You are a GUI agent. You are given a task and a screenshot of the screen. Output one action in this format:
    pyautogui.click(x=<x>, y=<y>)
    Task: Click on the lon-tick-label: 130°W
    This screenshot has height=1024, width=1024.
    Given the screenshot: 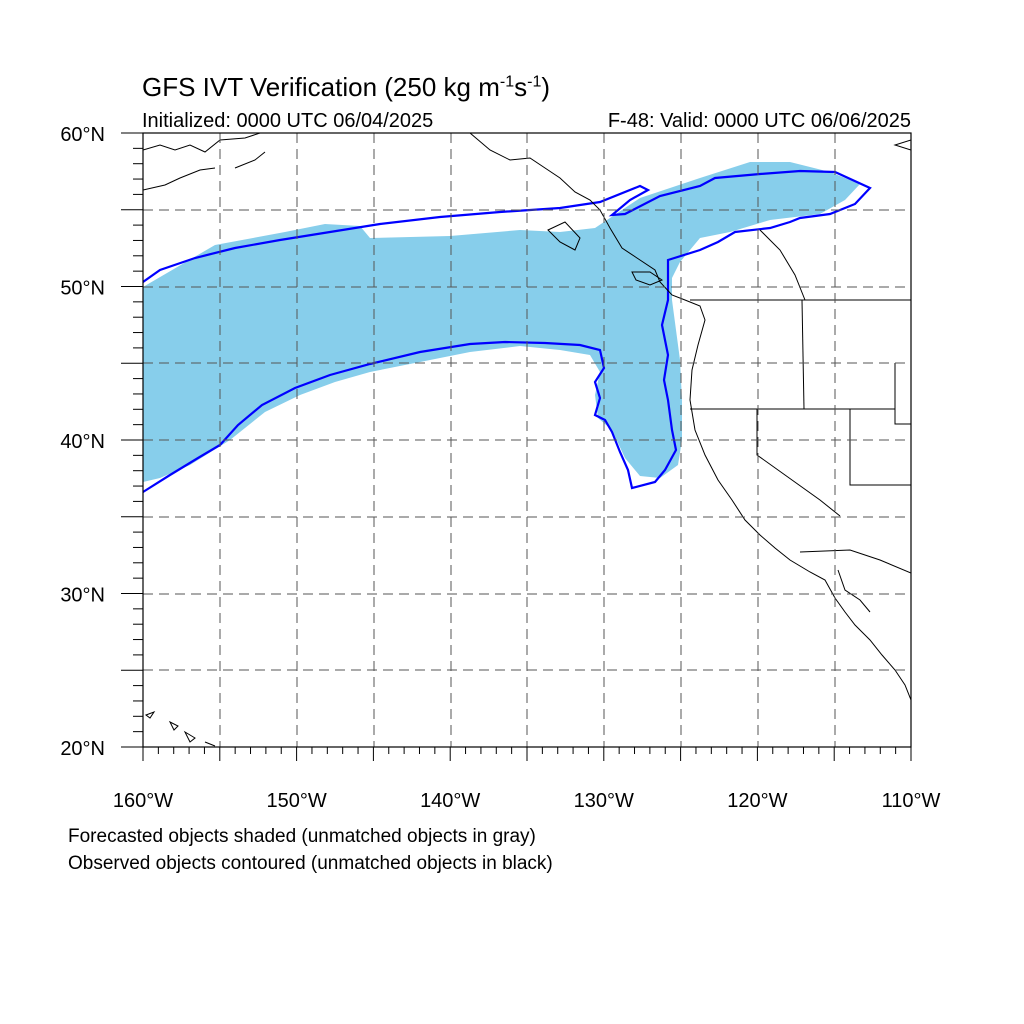 What is the action you would take?
    pyautogui.click(x=604, y=801)
    